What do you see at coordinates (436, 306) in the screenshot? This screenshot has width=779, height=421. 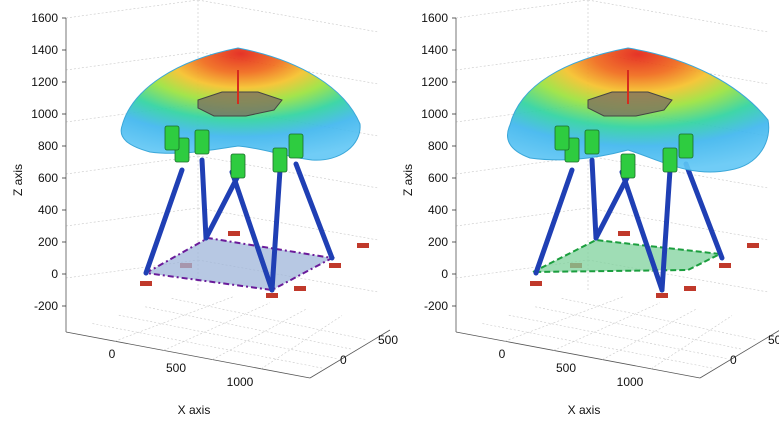 I see `z-tick-label: -200` at bounding box center [436, 306].